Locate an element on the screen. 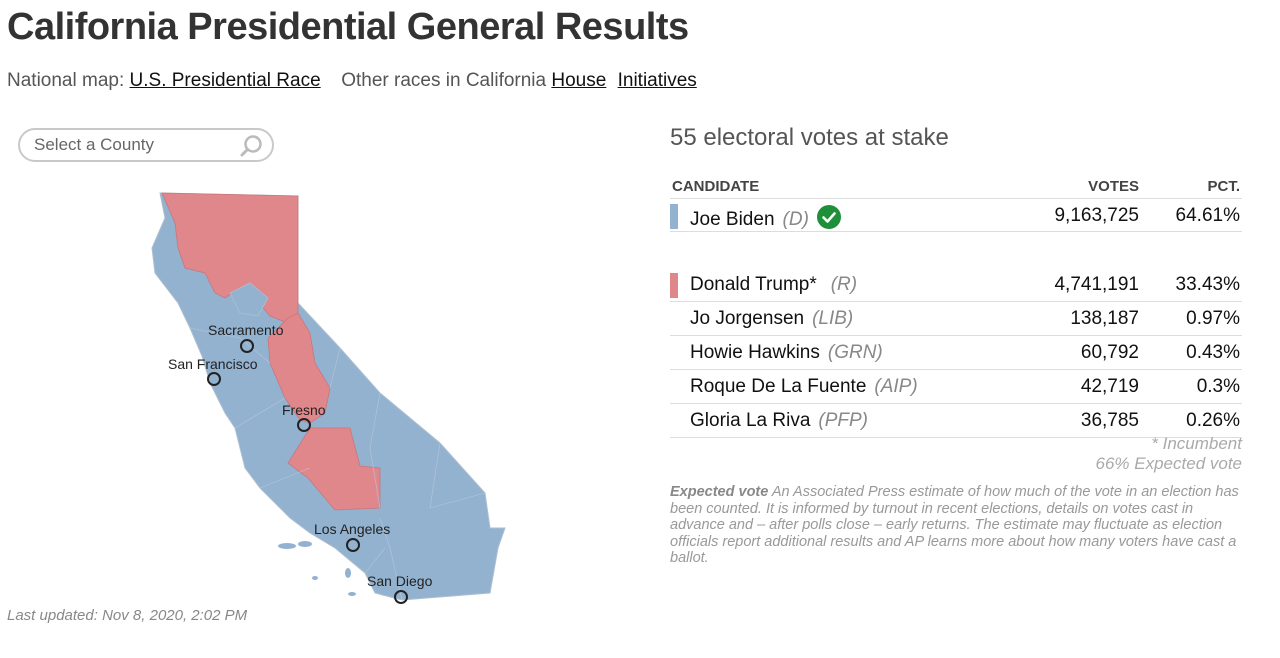  san-diego-label: San Diego is located at coordinates (400, 581).